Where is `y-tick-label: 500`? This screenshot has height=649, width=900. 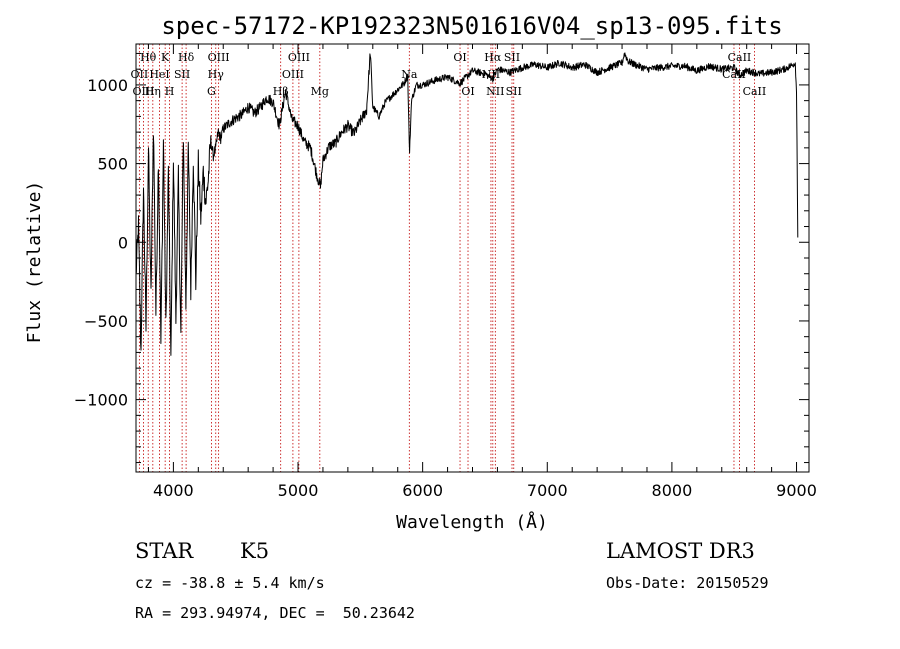 y-tick-label: 500 is located at coordinates (112, 164).